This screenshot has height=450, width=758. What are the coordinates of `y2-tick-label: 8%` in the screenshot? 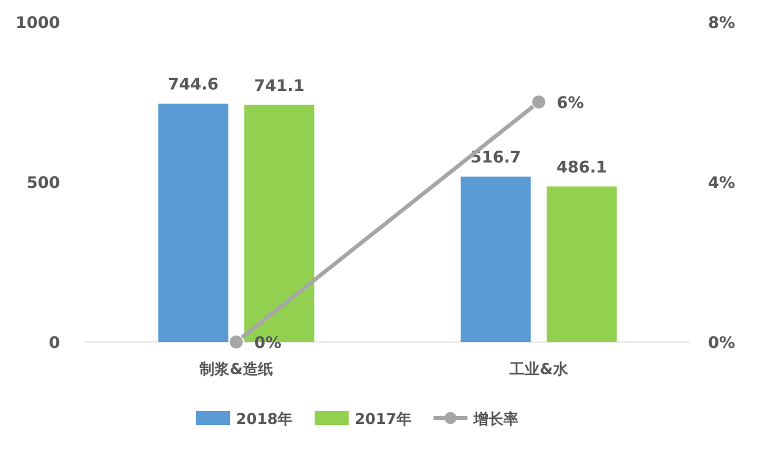 It's located at (722, 22).